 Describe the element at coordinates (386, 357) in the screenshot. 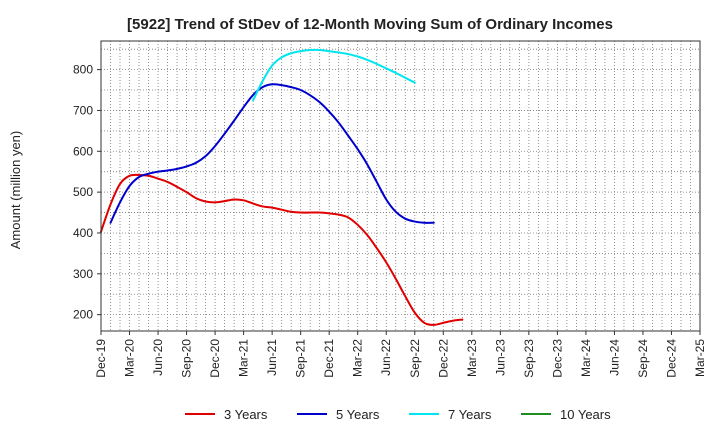

I see `x-tick-label: Jun-22` at that location.